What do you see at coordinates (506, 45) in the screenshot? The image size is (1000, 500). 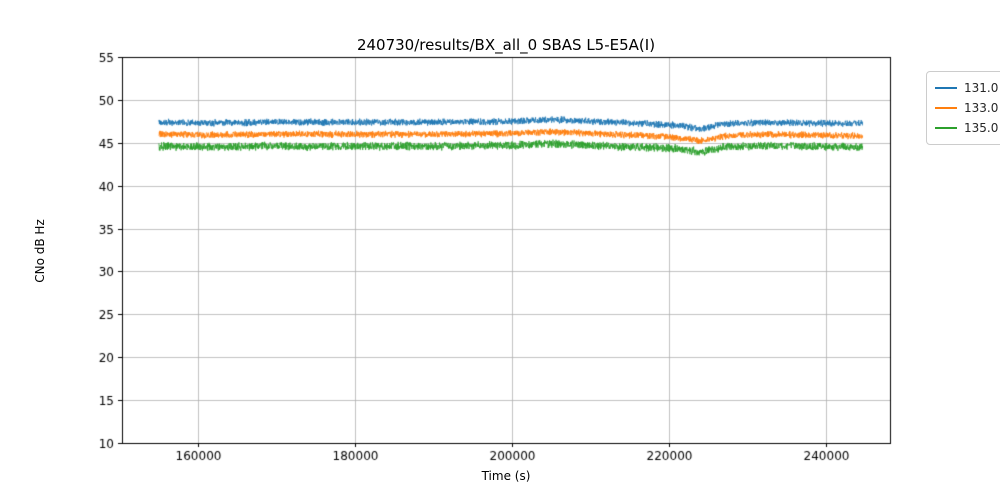 I see `chart-title: 240730/results/BX_all_0 SBAS L5-E5A(I)` at bounding box center [506, 45].